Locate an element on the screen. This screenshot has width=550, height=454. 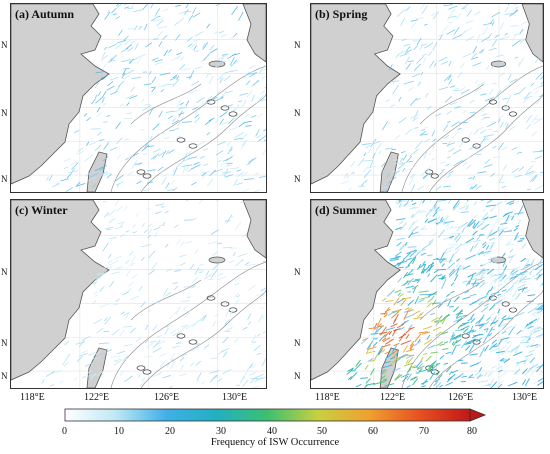
island-marker is located at coordinates (141, 172).